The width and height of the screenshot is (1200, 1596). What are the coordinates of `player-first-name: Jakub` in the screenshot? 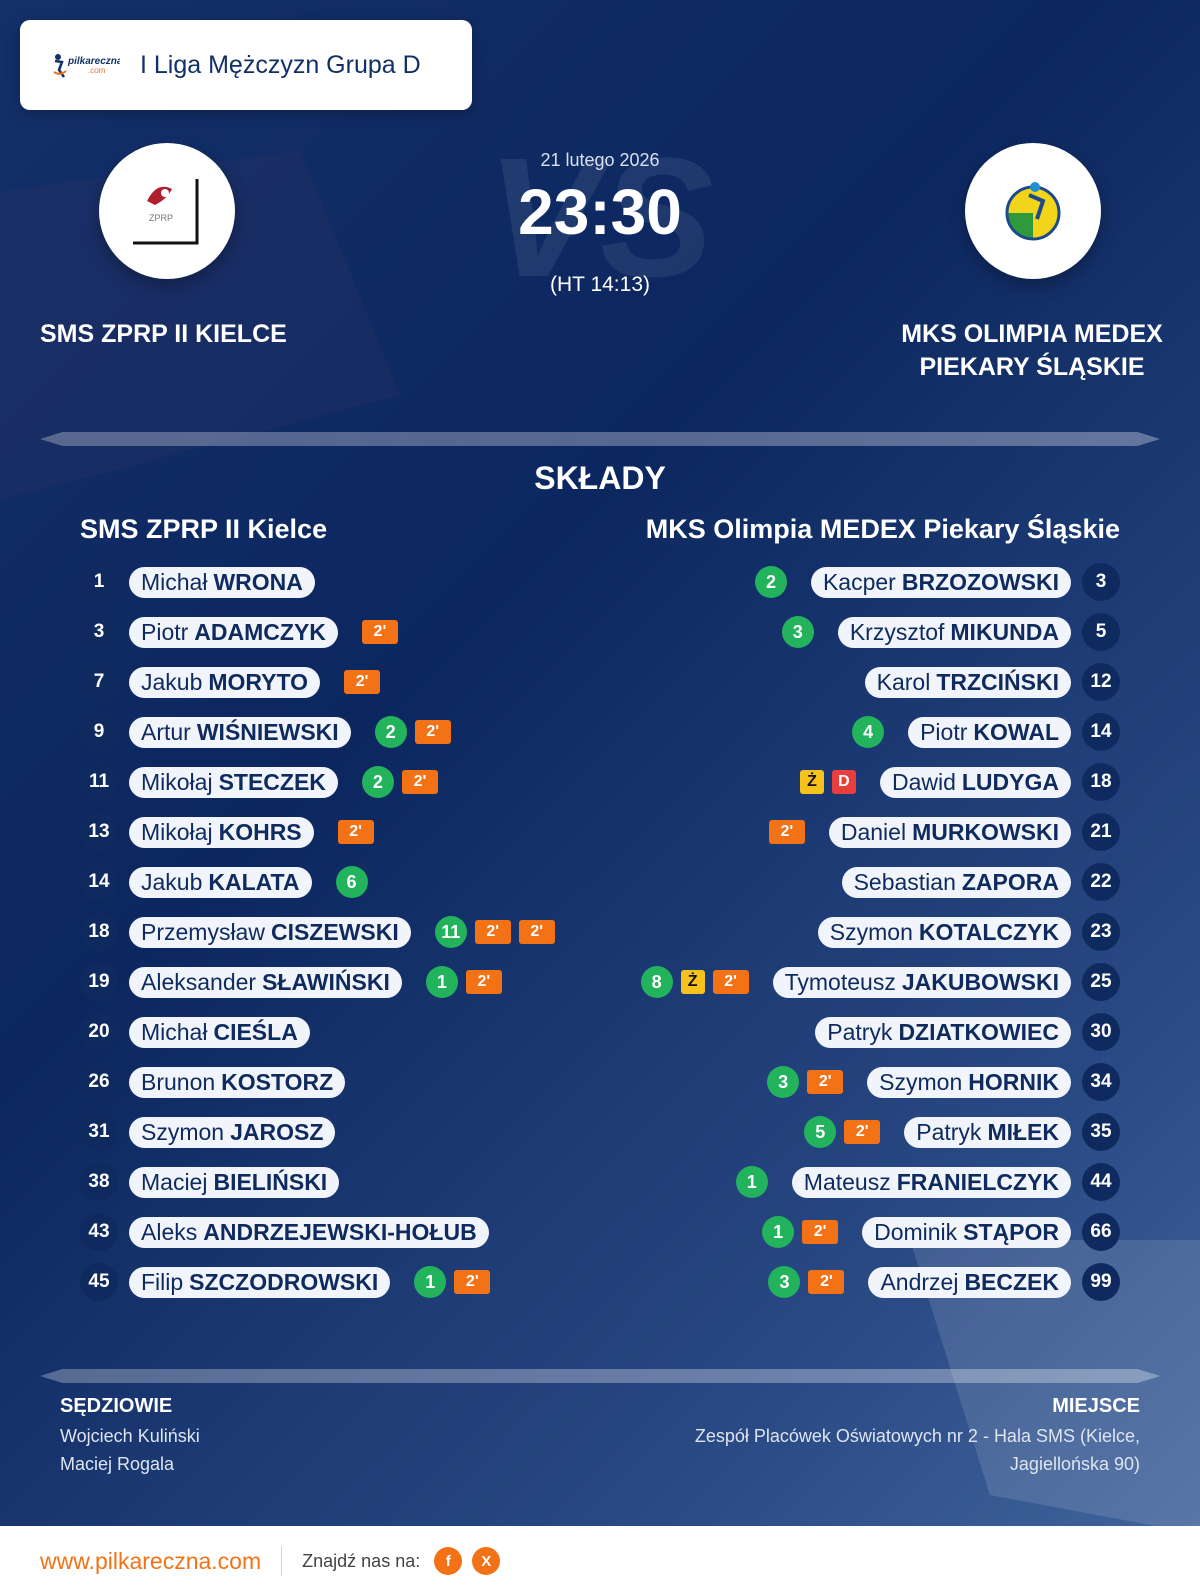 It's located at (172, 681).